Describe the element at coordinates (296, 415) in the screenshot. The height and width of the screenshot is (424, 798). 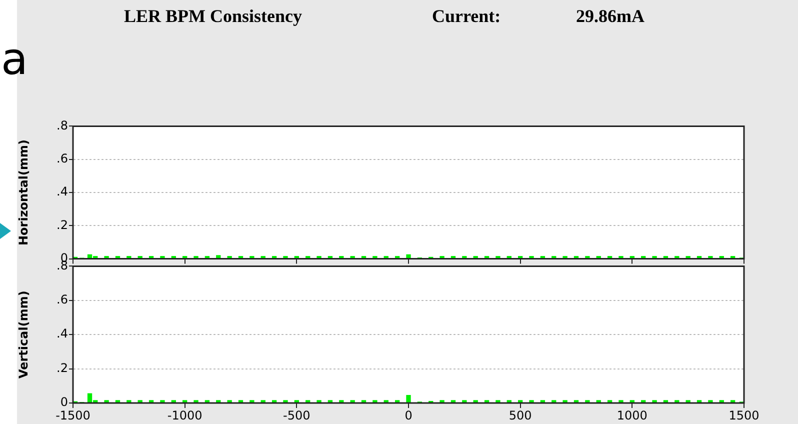
I see `x-tick-label: -500` at that location.